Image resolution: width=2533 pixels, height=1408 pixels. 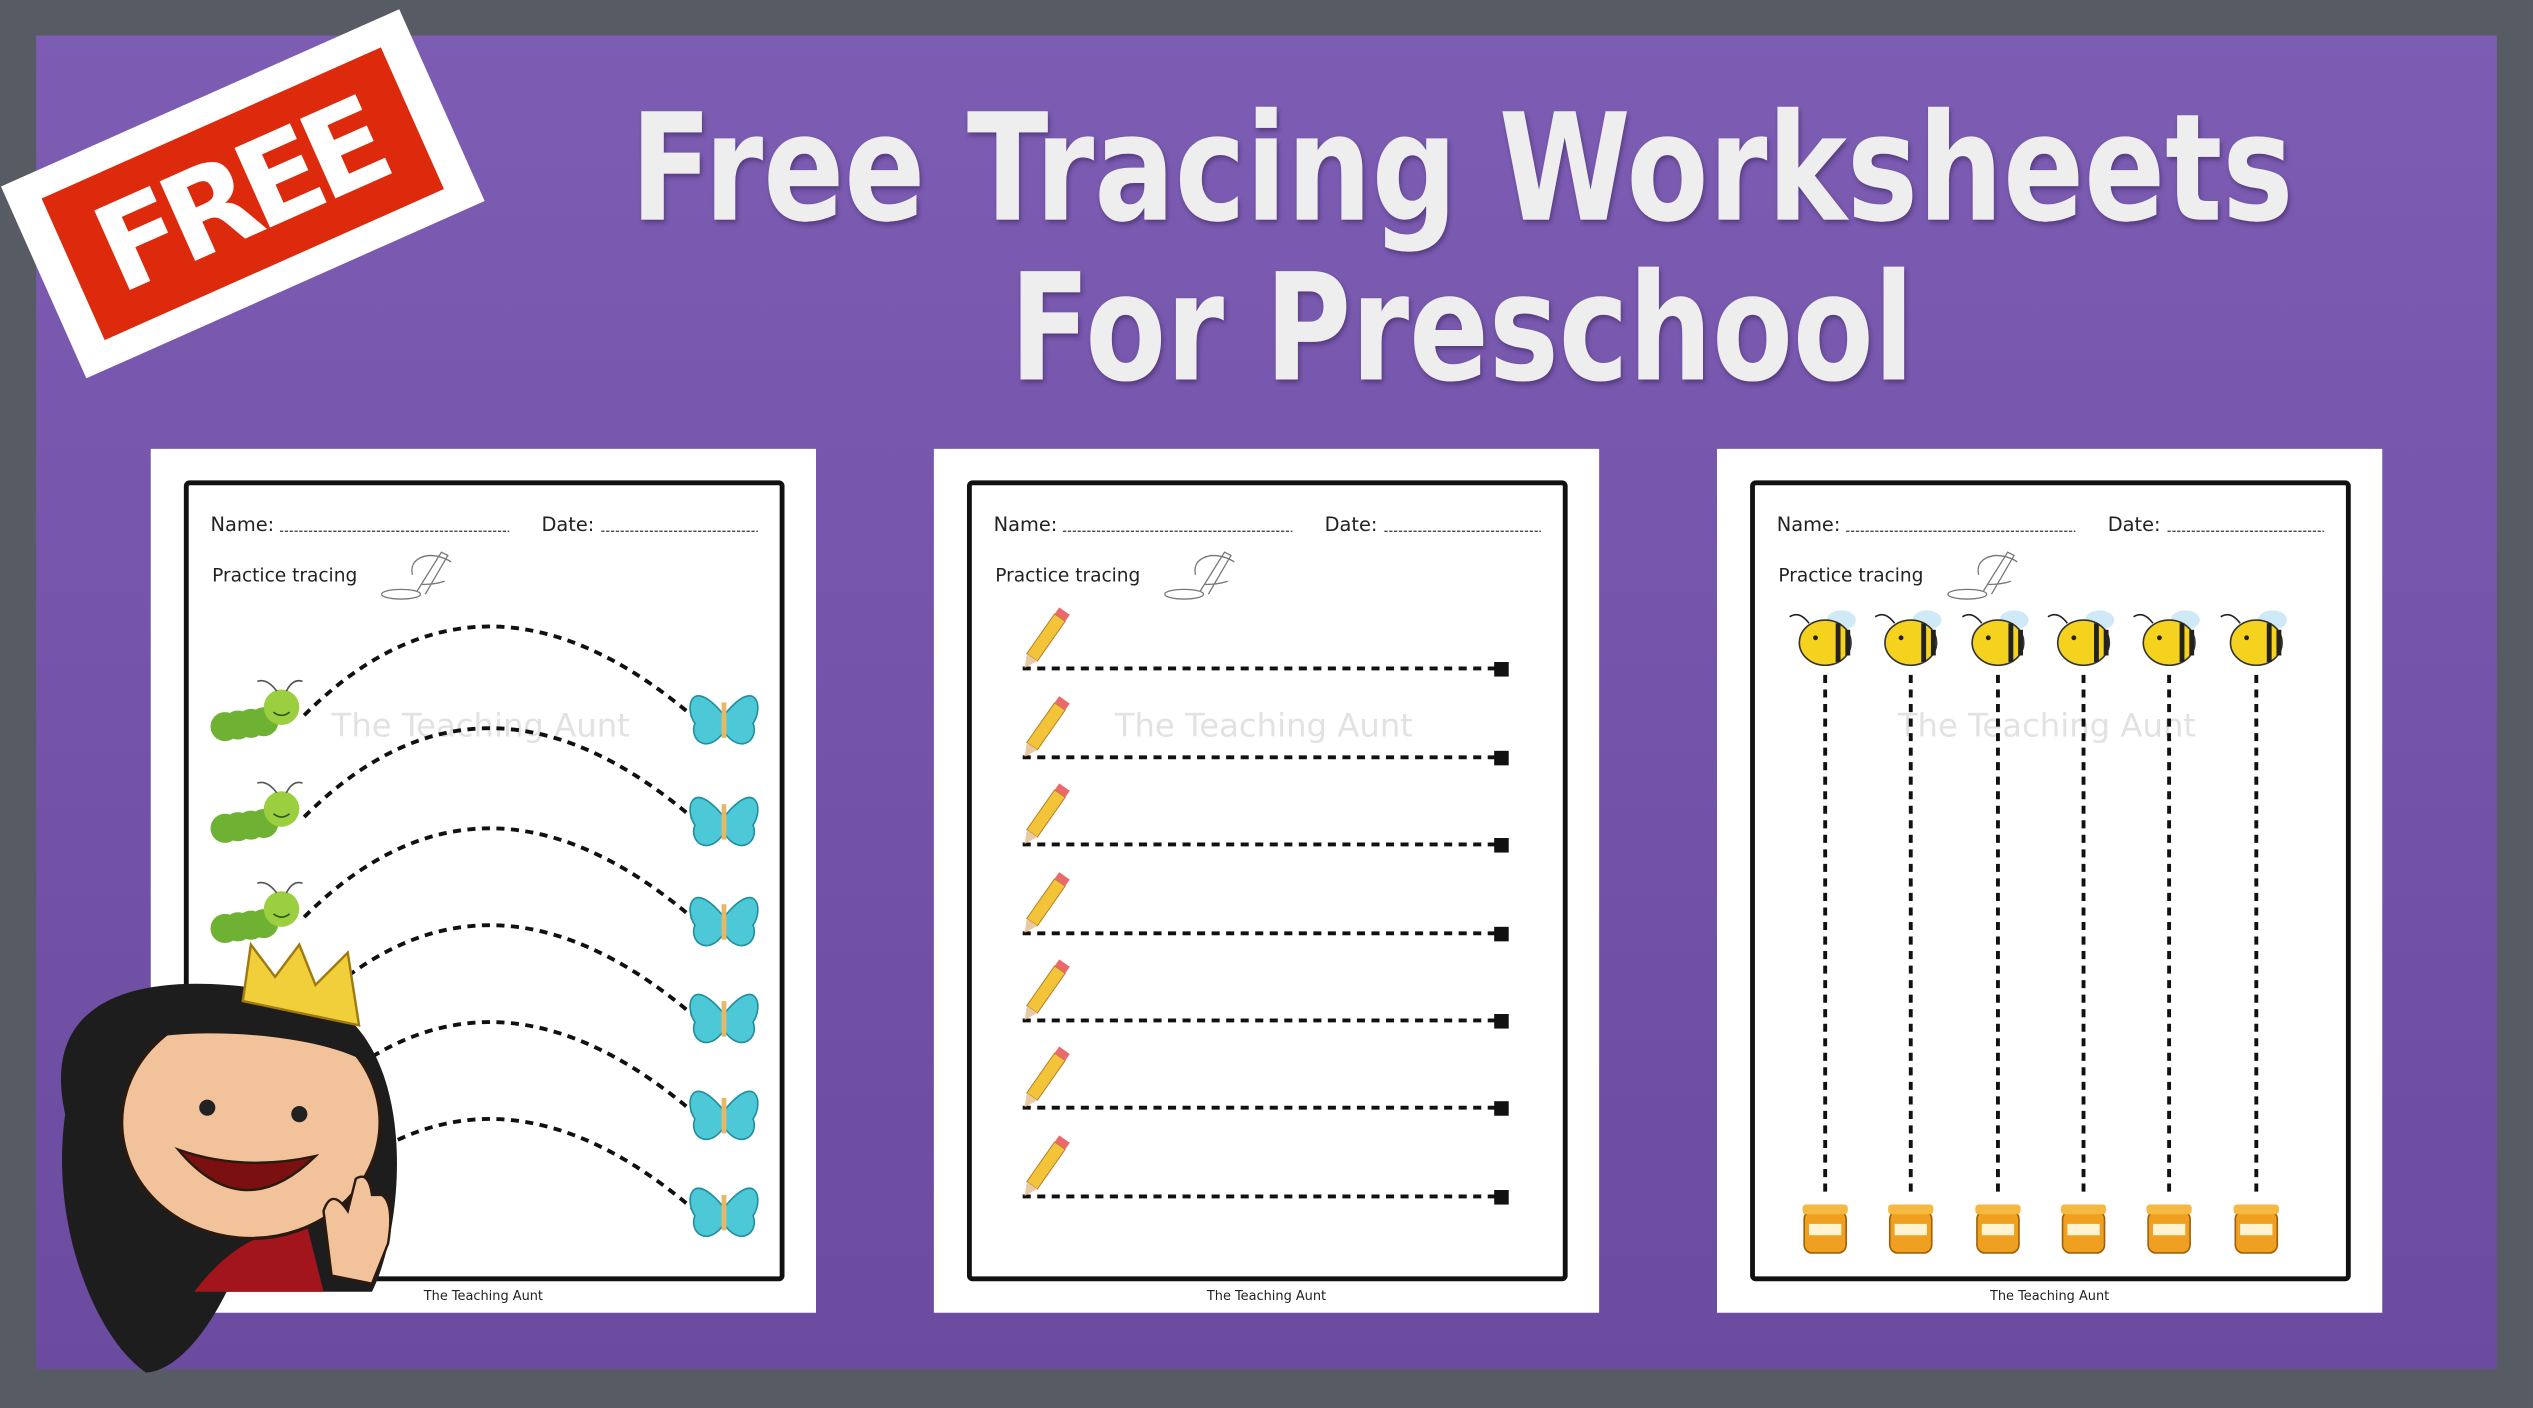 I want to click on waving-hand, so click(x=357, y=1230).